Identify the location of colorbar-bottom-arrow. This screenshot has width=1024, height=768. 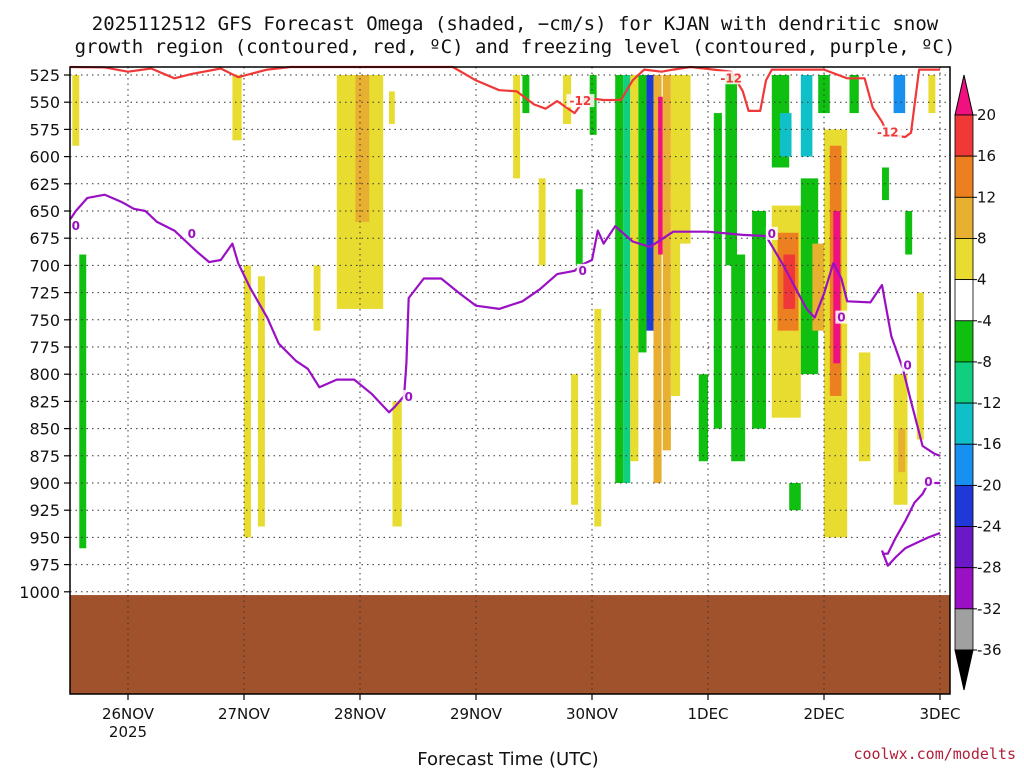
(964, 670).